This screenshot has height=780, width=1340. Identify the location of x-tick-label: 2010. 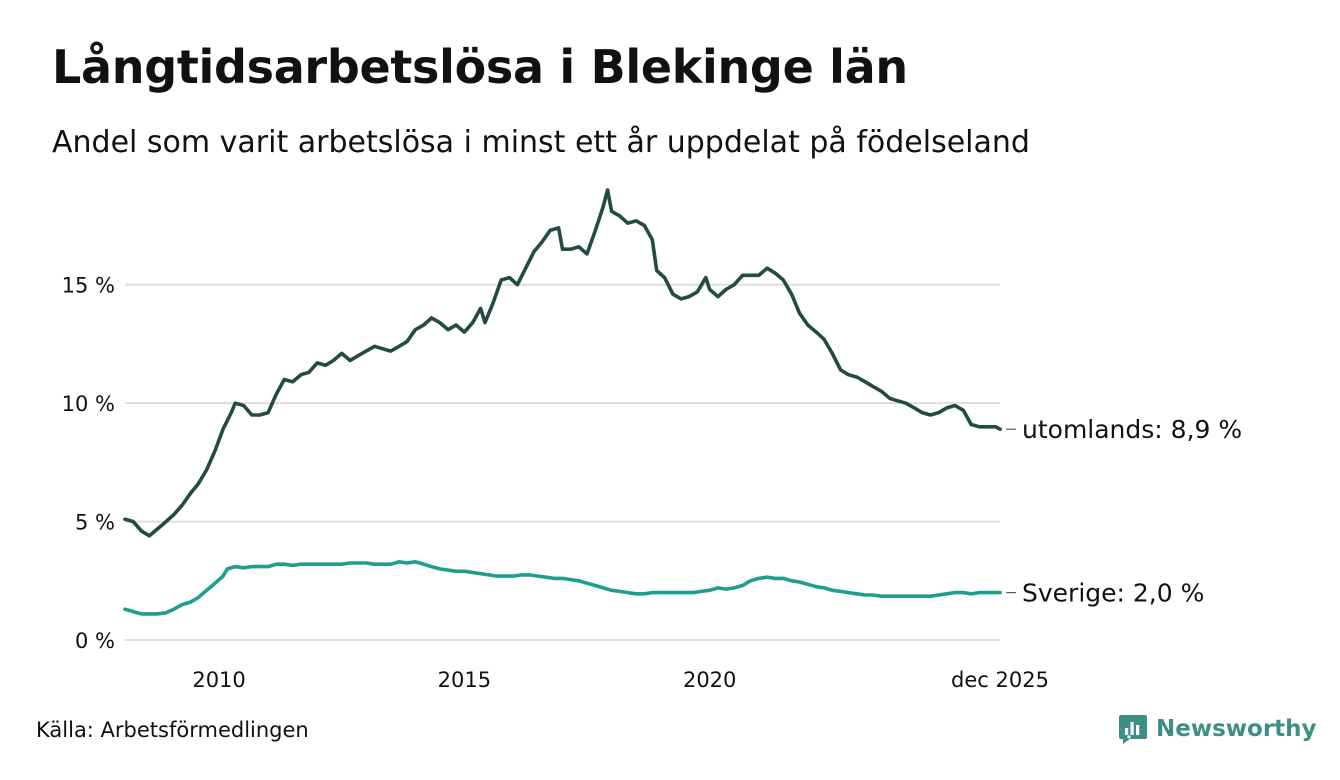
(218, 680).